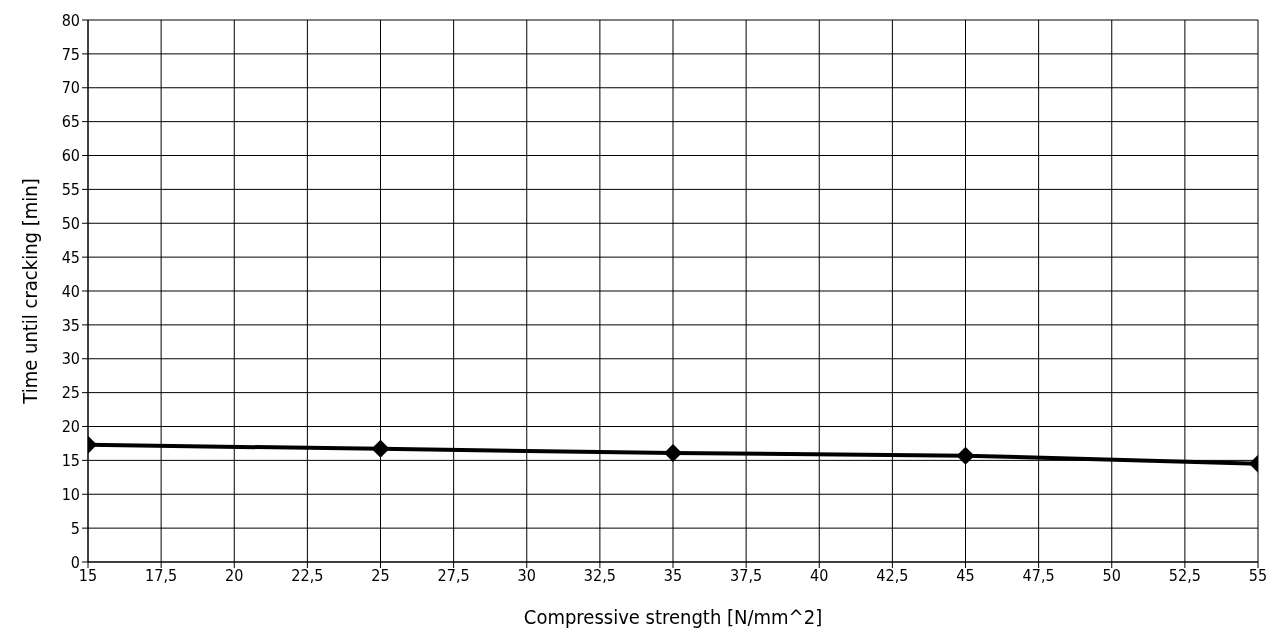  I want to click on x-tick-label: 20, so click(234, 576).